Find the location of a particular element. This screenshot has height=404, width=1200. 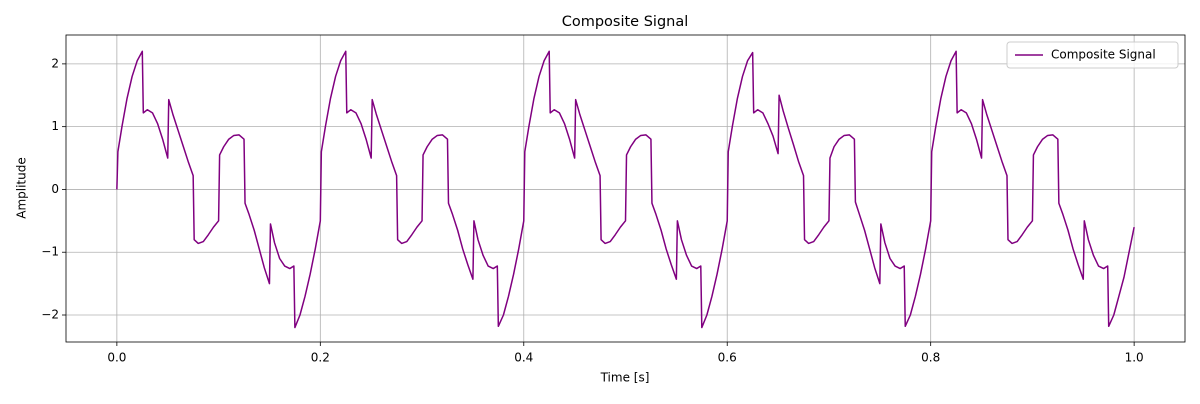

x-tick-label: 1.0 is located at coordinates (1134, 358).